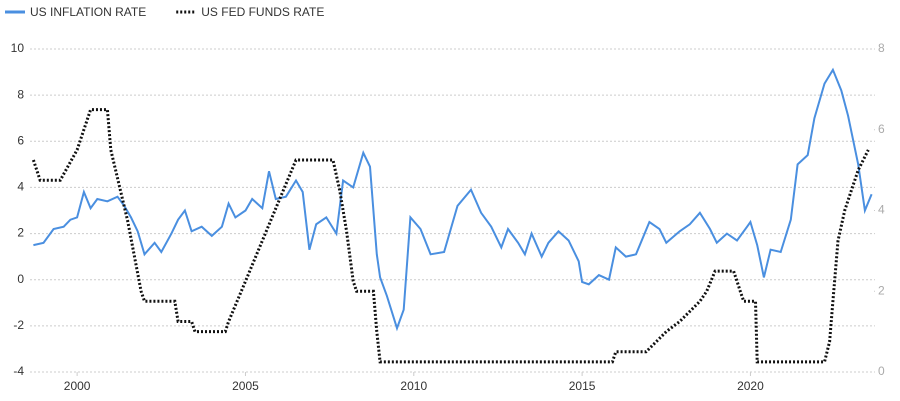 This screenshot has width=900, height=401. What do you see at coordinates (20, 140) in the screenshot?
I see `y-tick-label: 6` at bounding box center [20, 140].